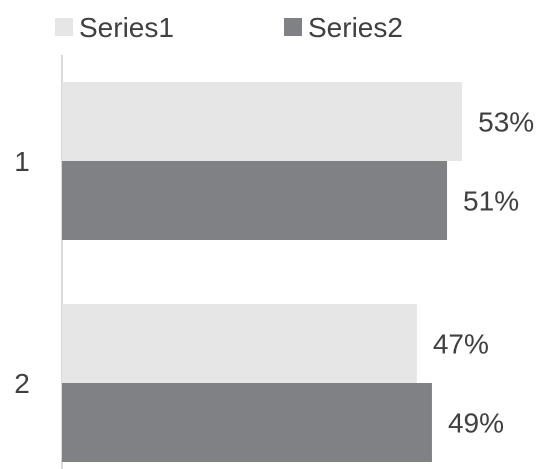  Describe the element at coordinates (476, 423) in the screenshot. I see `data-label-series2-cat-2: 49%` at that location.